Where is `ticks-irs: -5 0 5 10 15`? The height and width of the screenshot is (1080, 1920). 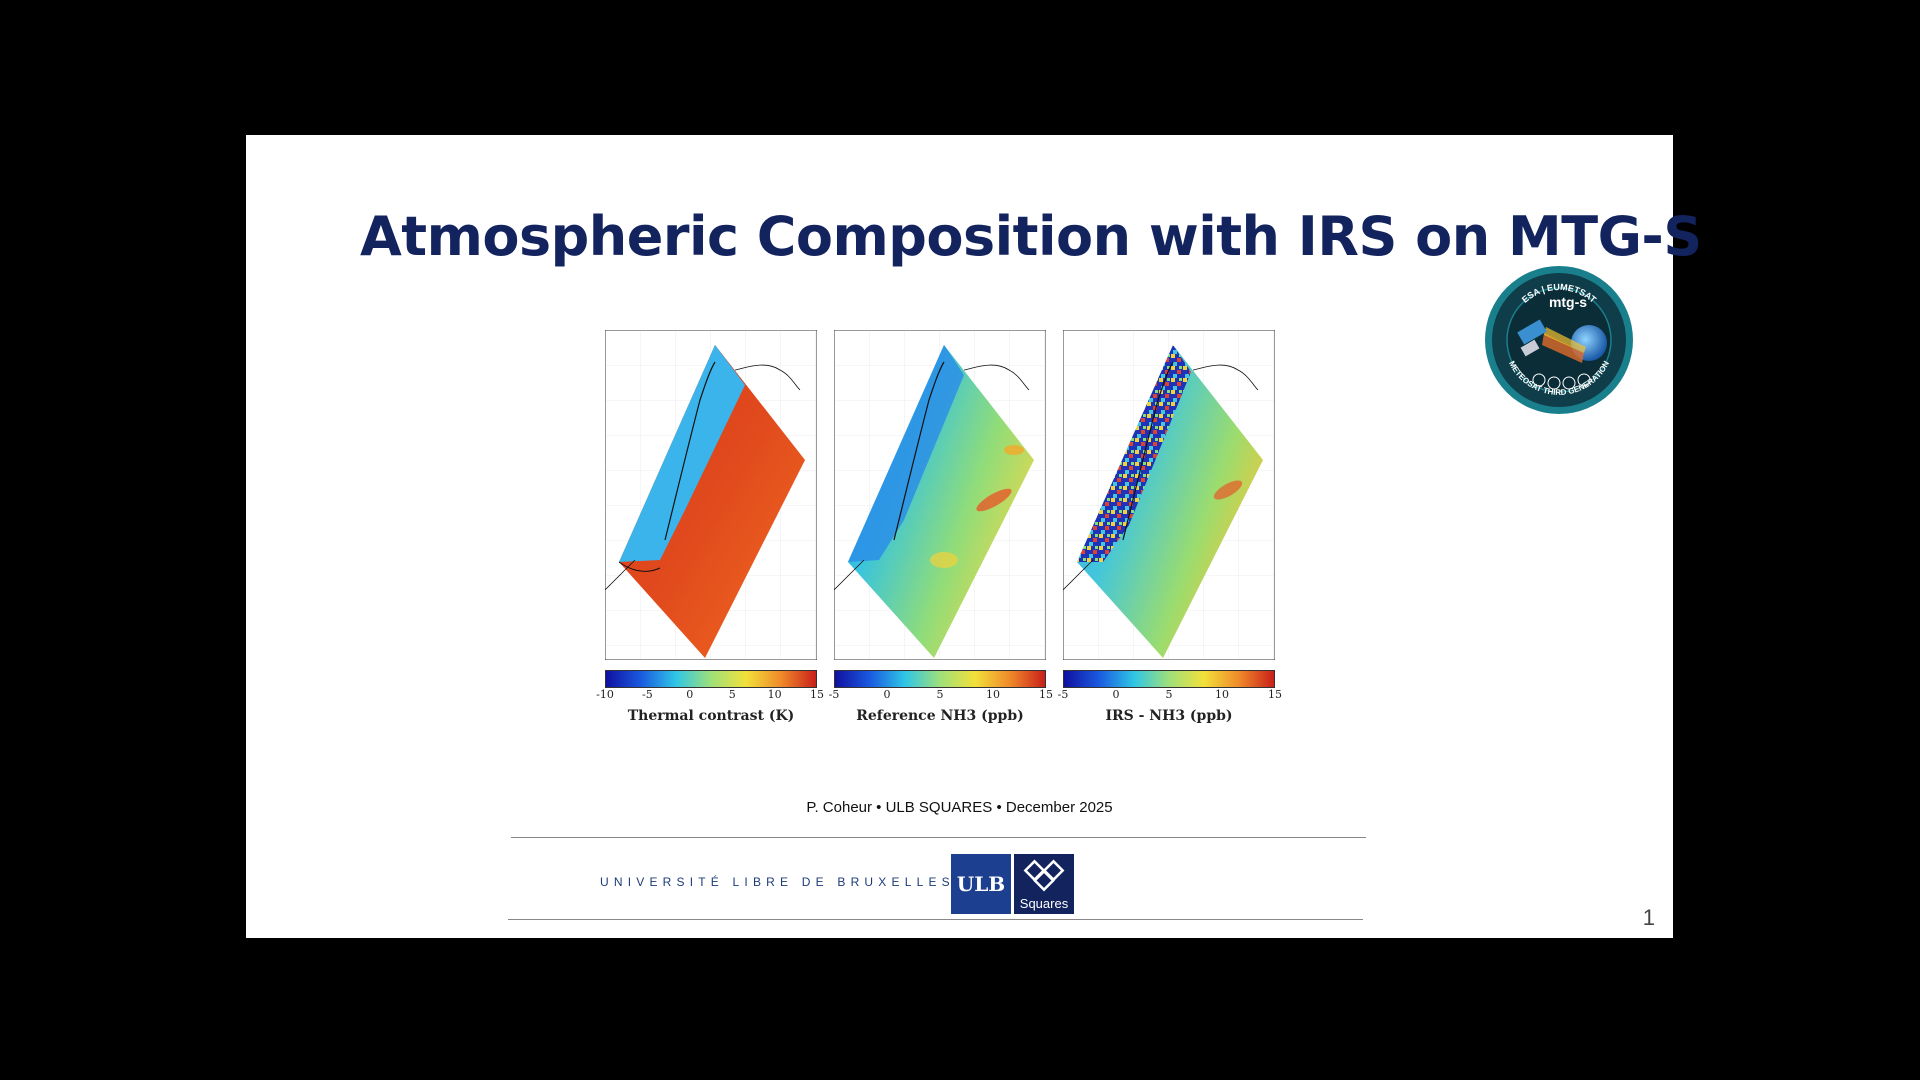 ticks-irs: -5 0 5 10 15 is located at coordinates (1170, 696).